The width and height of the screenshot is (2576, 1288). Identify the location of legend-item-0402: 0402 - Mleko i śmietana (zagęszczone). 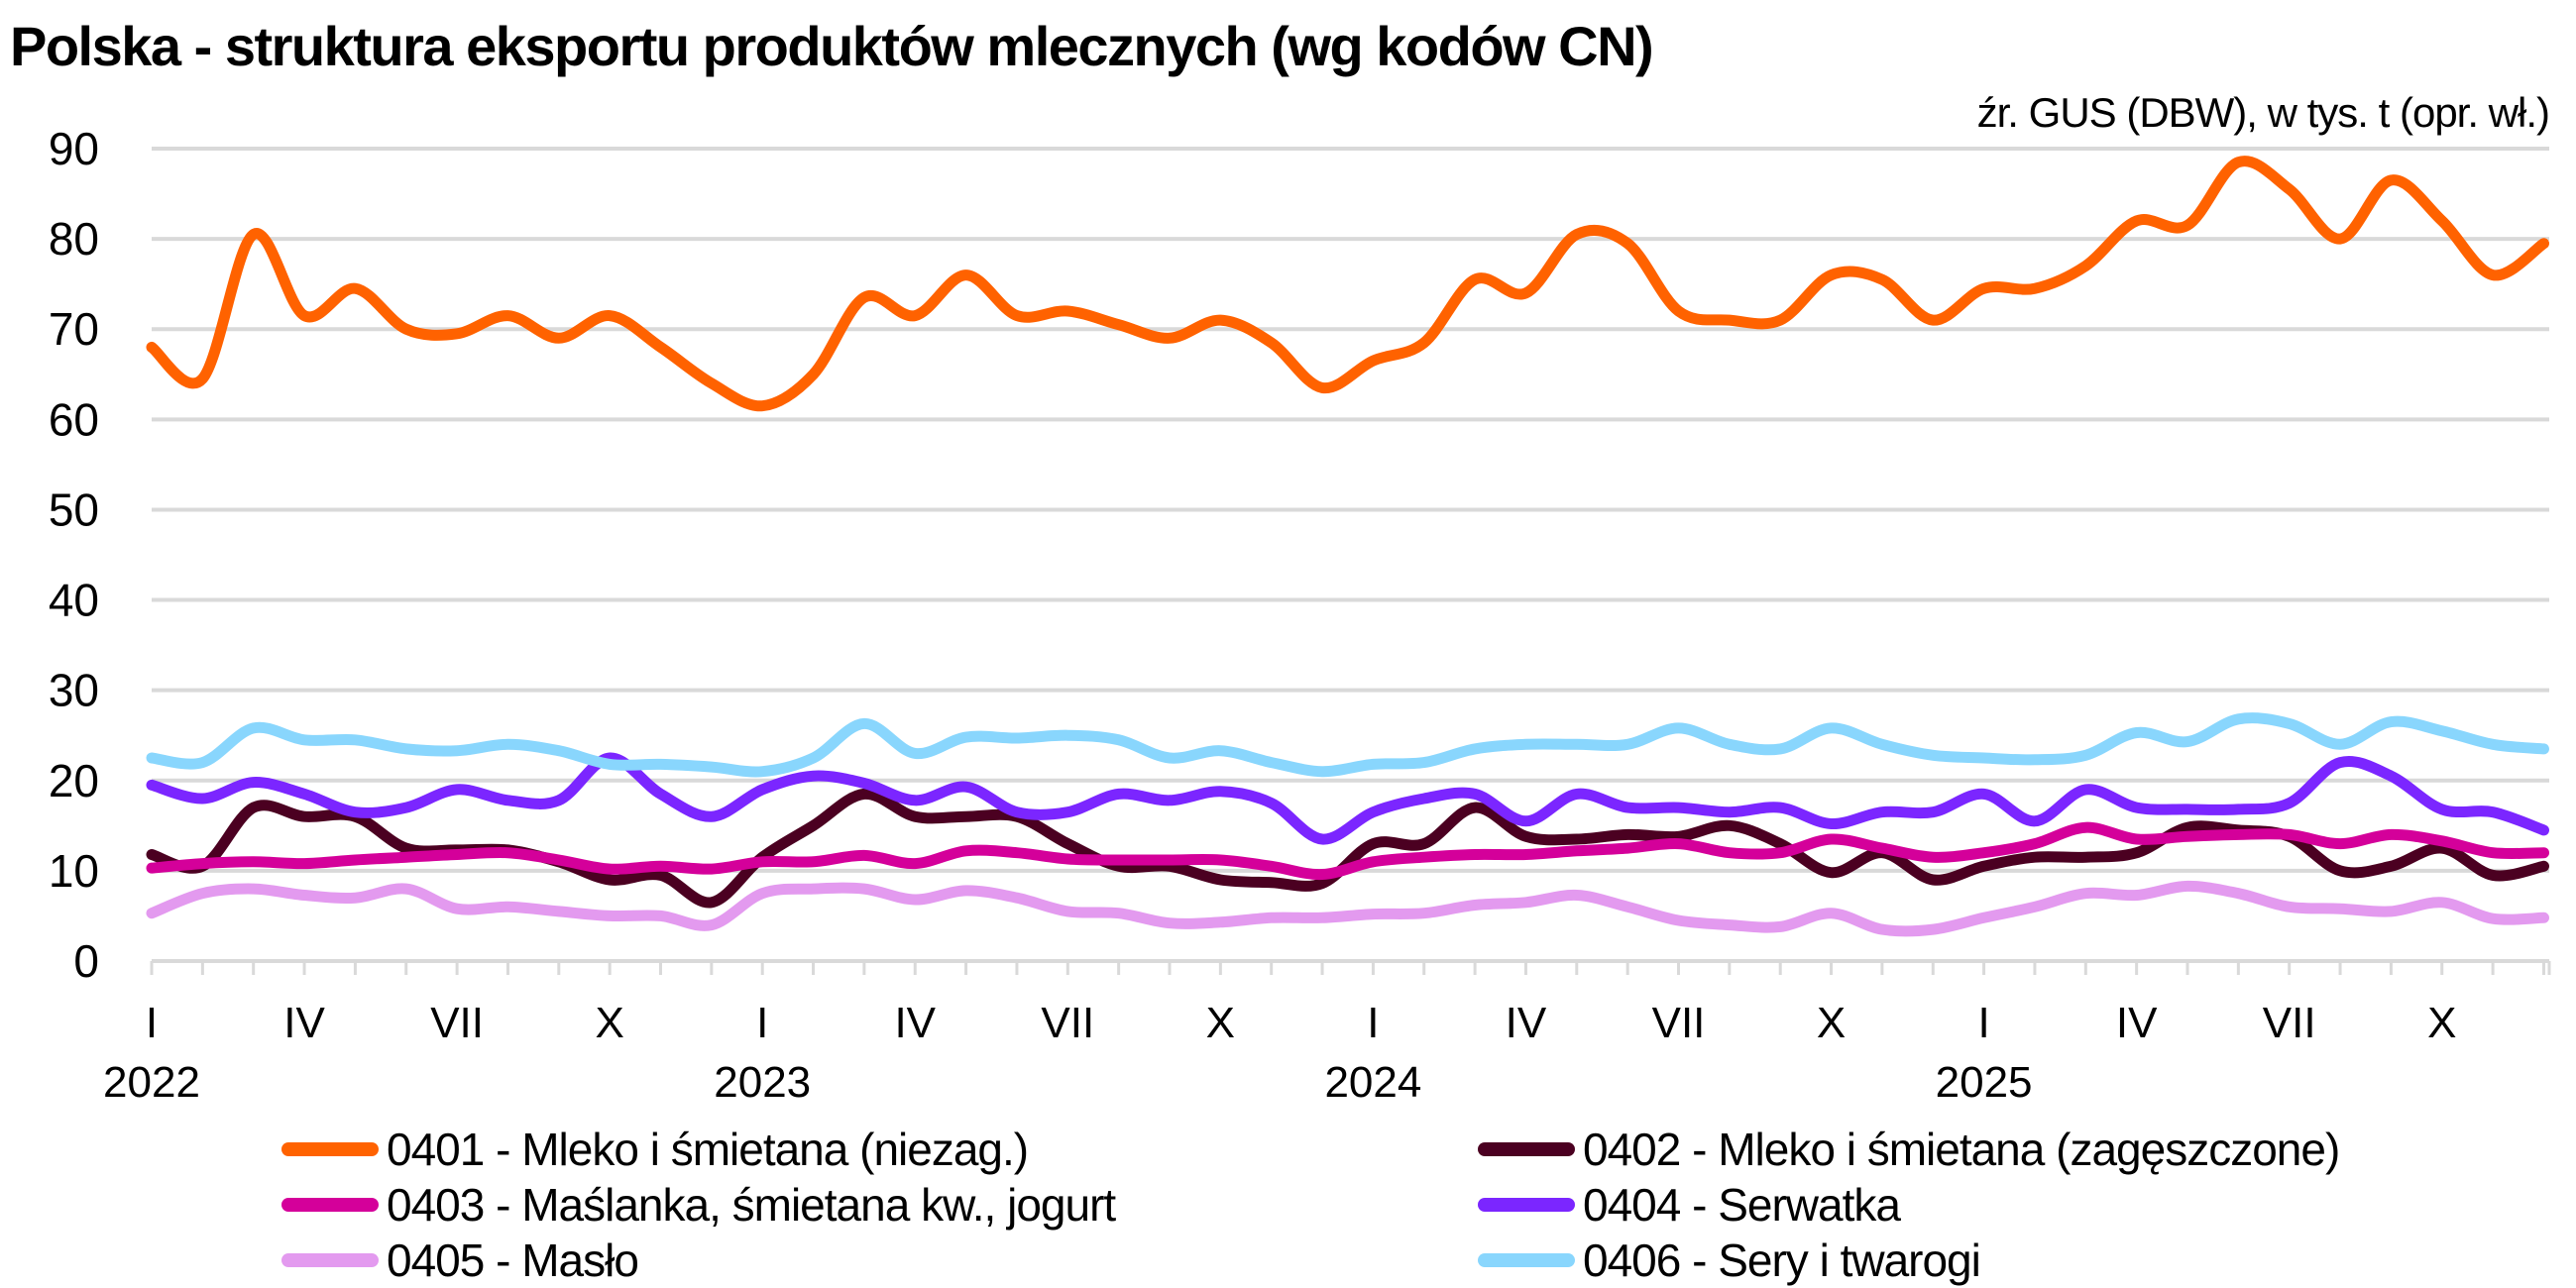
(1909, 1149).